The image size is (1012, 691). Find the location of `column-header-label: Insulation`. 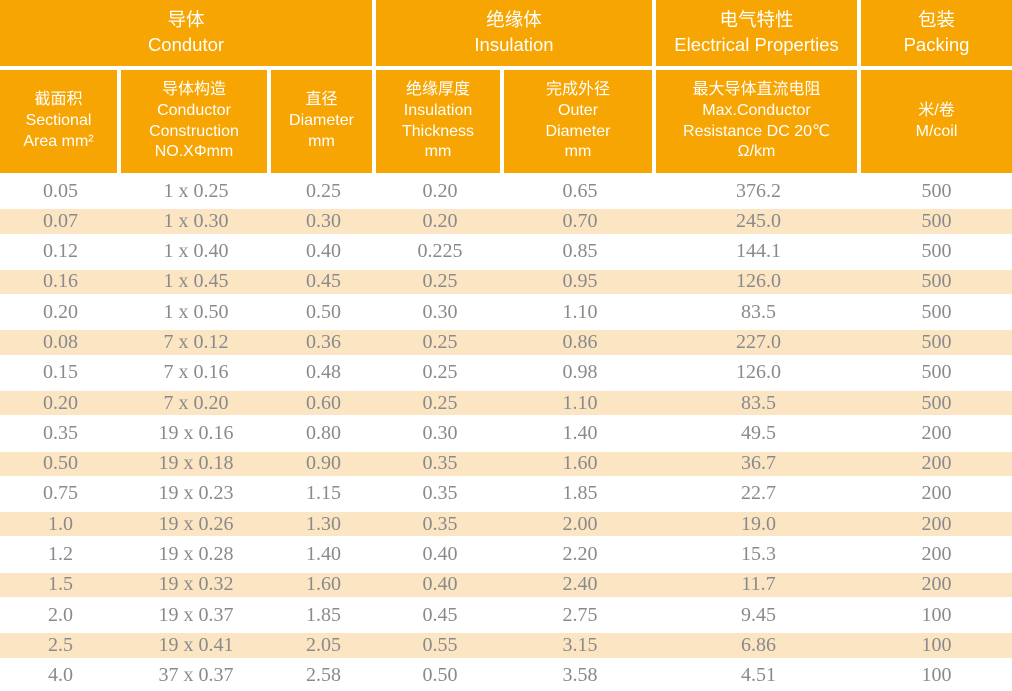

column-header-label: Insulation is located at coordinates (438, 110).